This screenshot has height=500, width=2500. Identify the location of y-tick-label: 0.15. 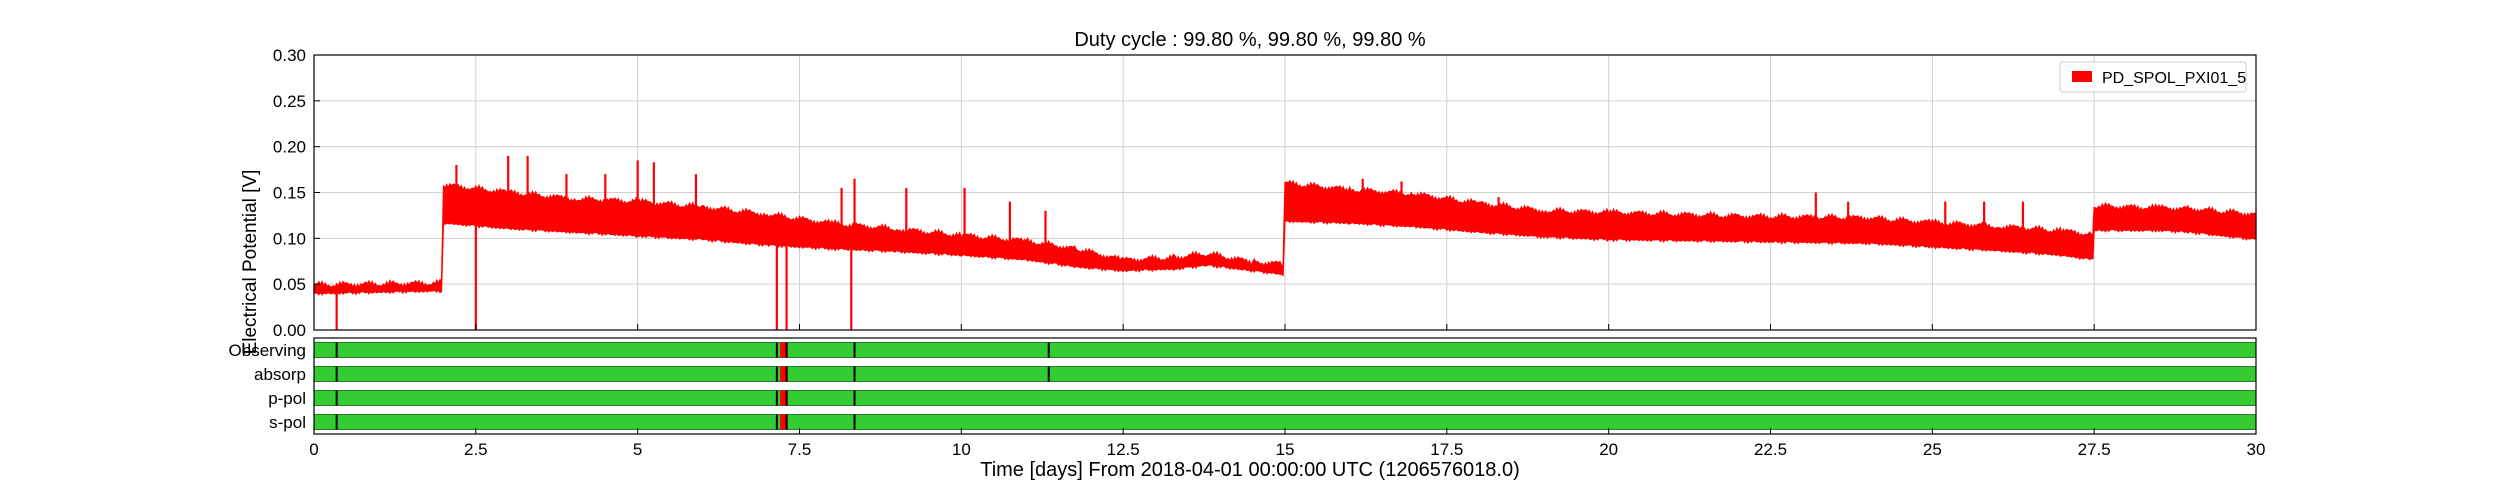
(289, 193).